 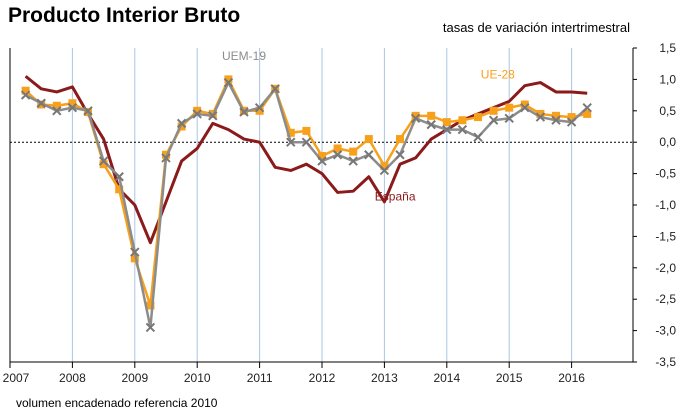 What do you see at coordinates (509, 378) in the screenshot?
I see `x-tick-label-2015: 2015` at bounding box center [509, 378].